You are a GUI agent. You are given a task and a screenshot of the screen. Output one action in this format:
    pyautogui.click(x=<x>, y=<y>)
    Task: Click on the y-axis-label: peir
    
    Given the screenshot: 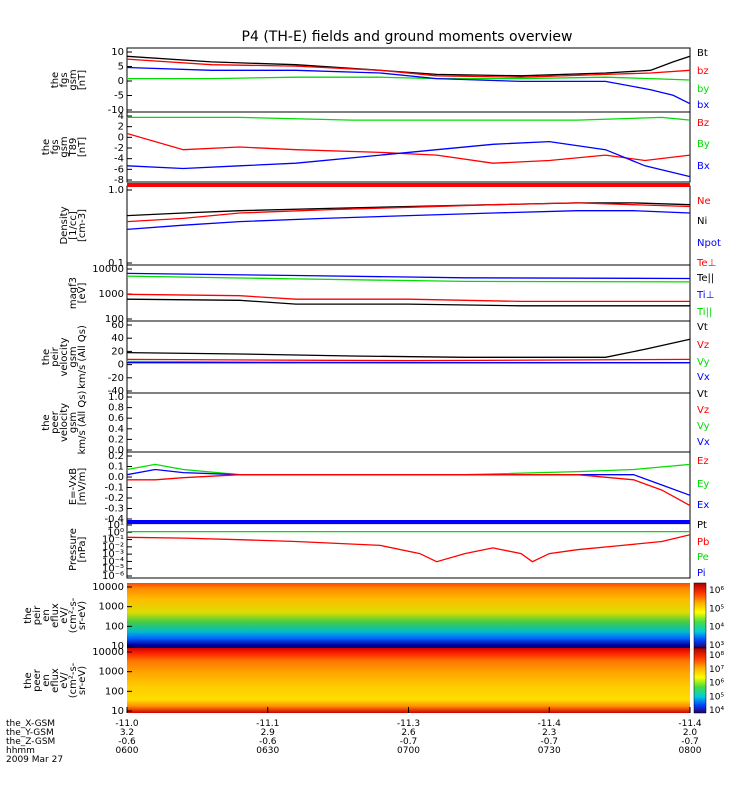 What is the action you would take?
    pyautogui.click(x=37, y=615)
    